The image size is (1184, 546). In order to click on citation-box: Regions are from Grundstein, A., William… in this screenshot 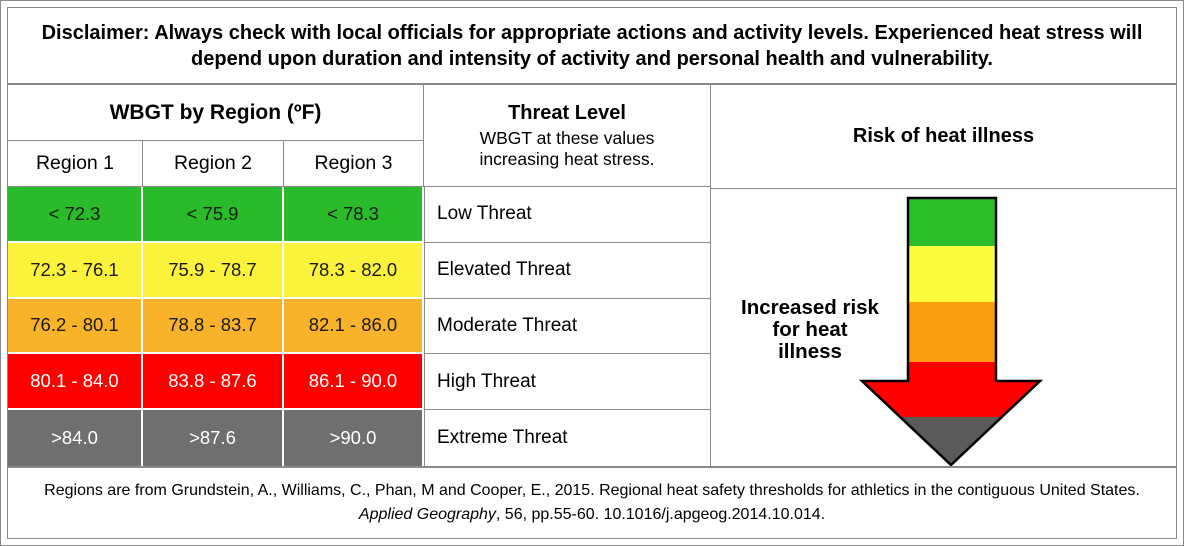, I will do `click(592, 503)`.